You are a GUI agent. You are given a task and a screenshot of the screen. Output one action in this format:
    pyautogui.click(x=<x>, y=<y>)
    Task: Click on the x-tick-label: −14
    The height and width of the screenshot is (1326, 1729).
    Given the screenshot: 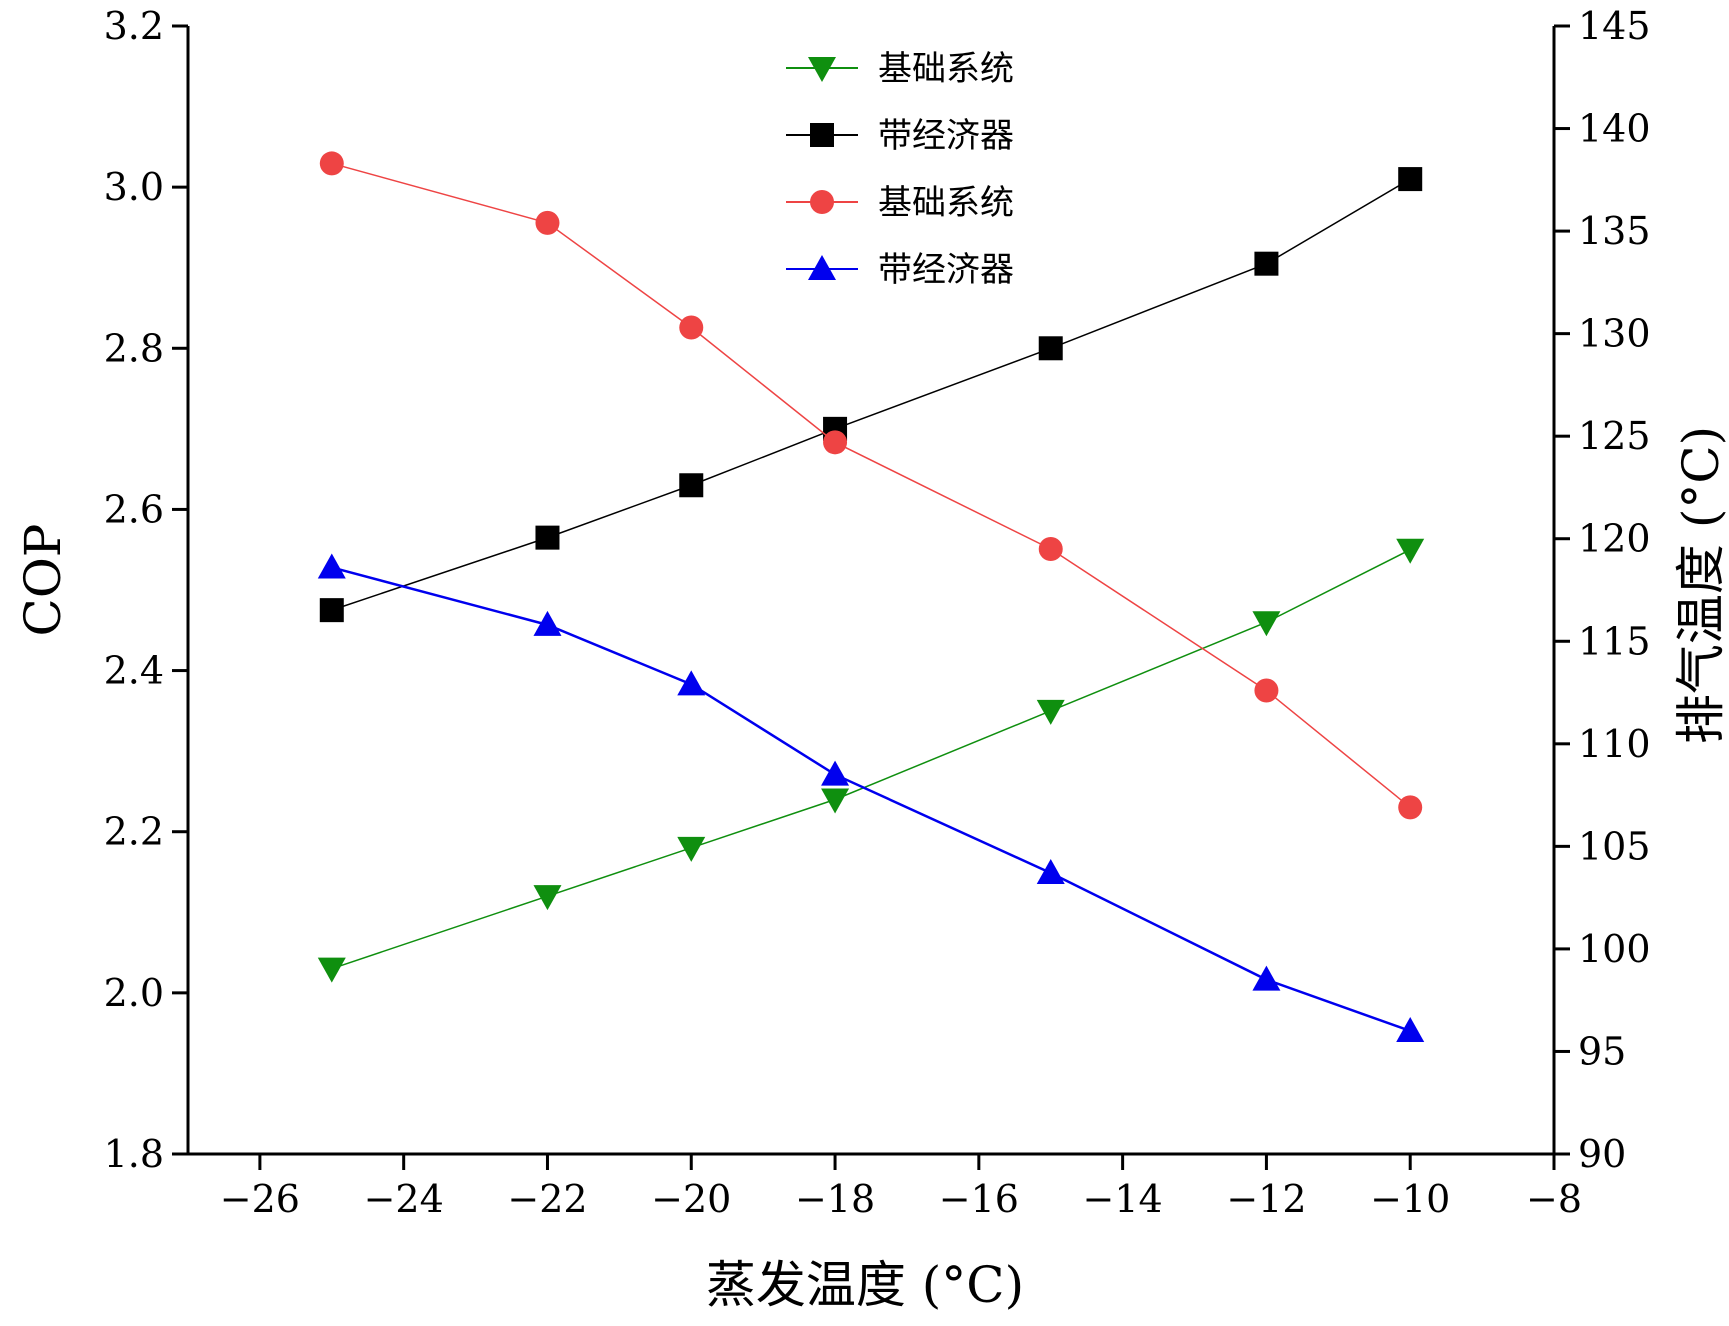 What is the action you would take?
    pyautogui.click(x=1123, y=1199)
    